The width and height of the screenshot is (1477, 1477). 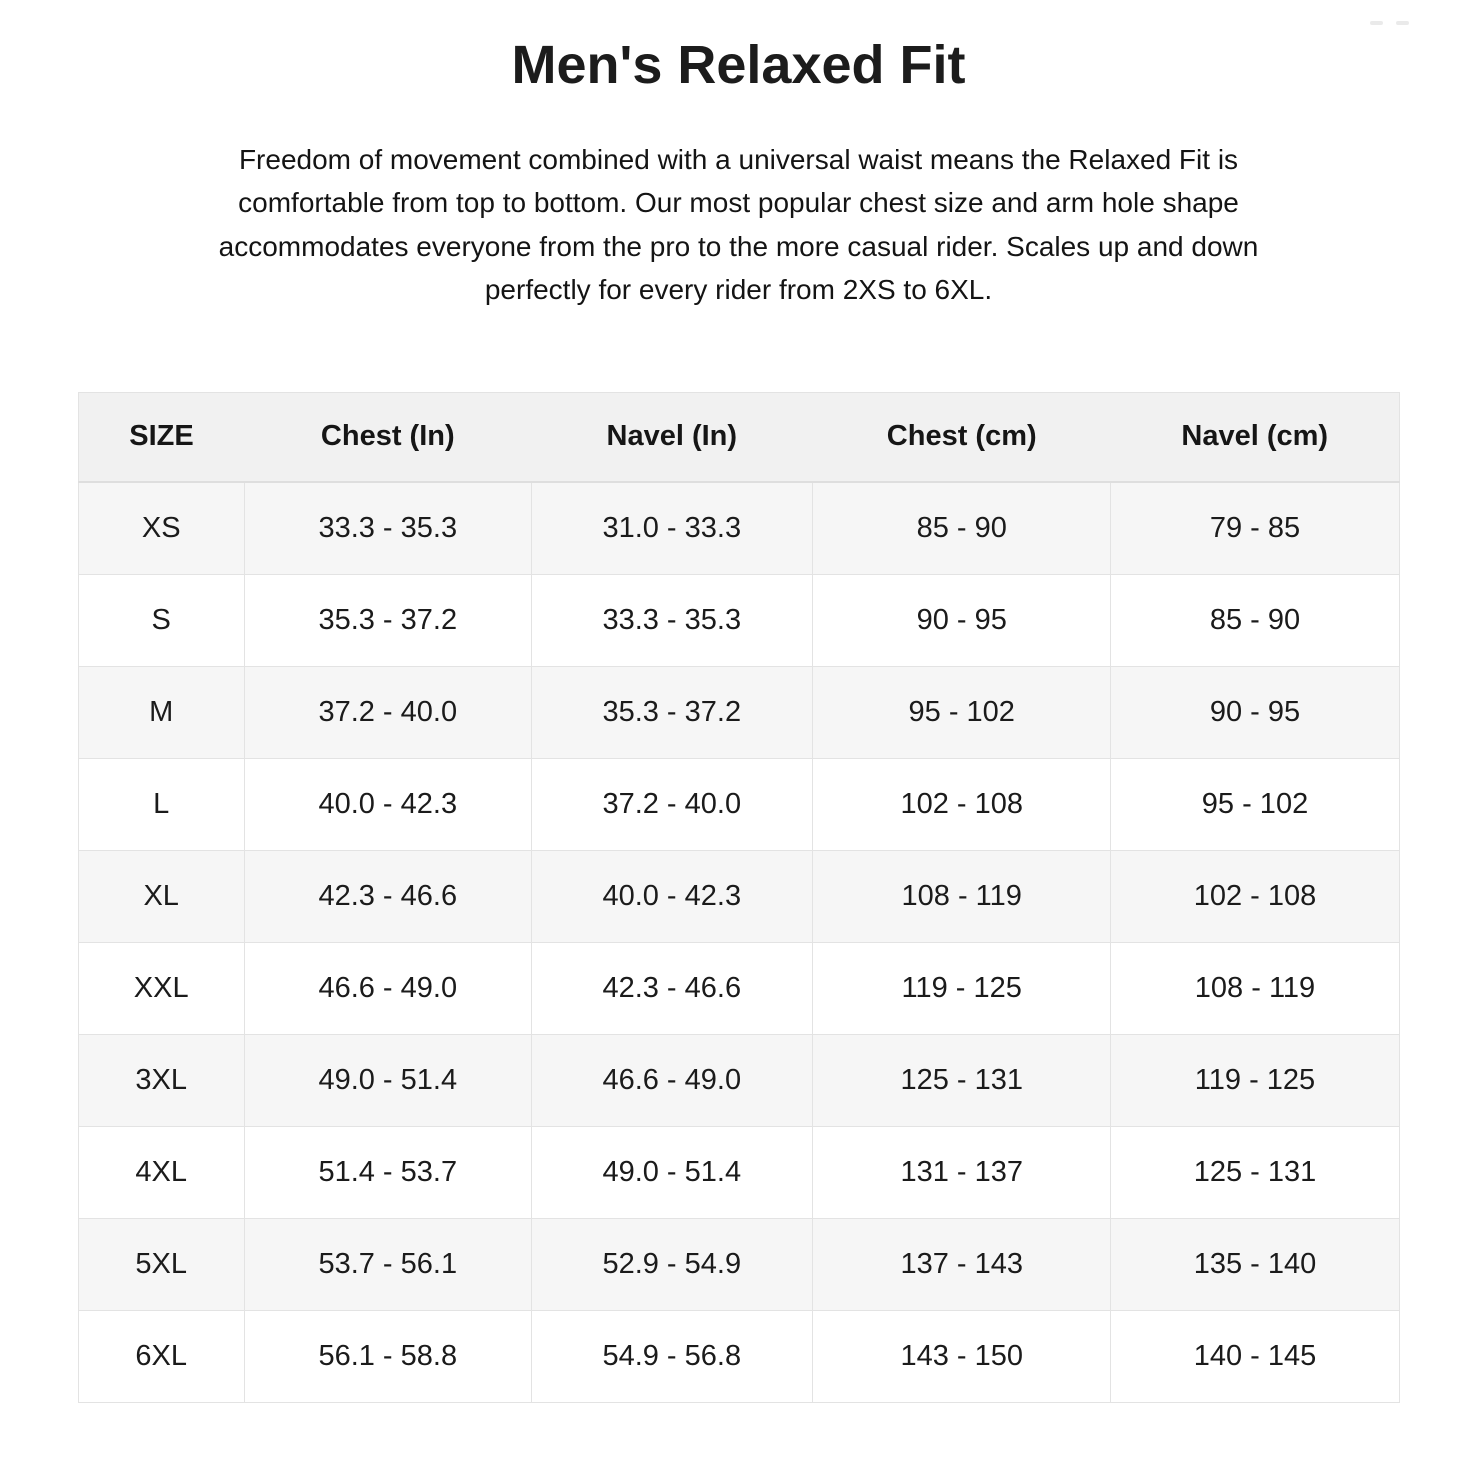 What do you see at coordinates (387, 1356) in the screenshot?
I see `measurement-cell: 56.1 - 58.8` at bounding box center [387, 1356].